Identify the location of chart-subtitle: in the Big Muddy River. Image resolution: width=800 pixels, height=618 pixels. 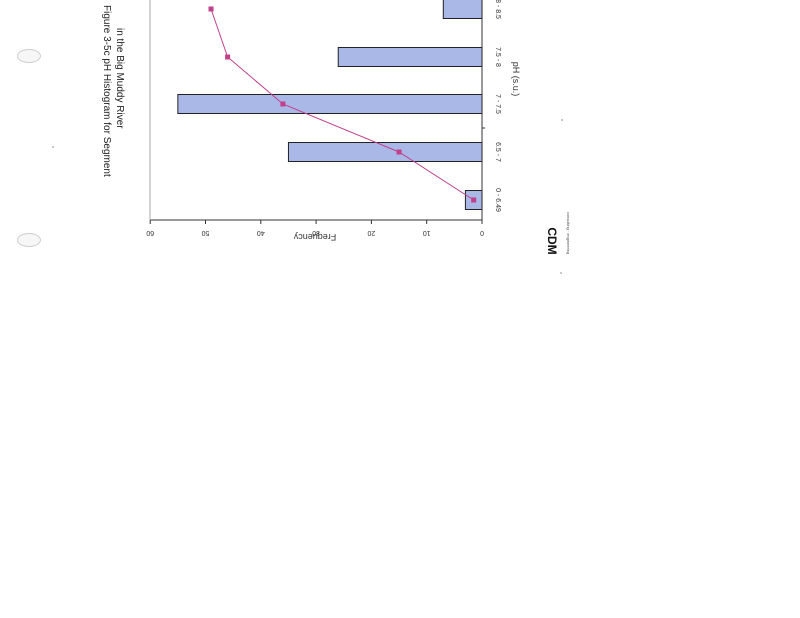
(119, 78).